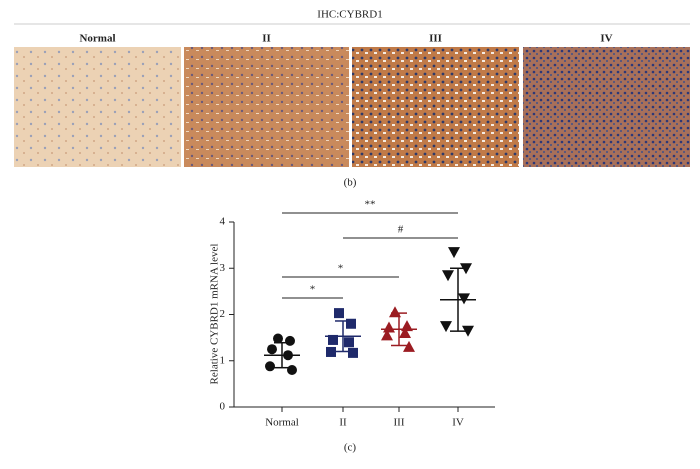 The image size is (700, 469). What do you see at coordinates (223, 360) in the screenshot?
I see `y-tick-label: 1` at bounding box center [223, 360].